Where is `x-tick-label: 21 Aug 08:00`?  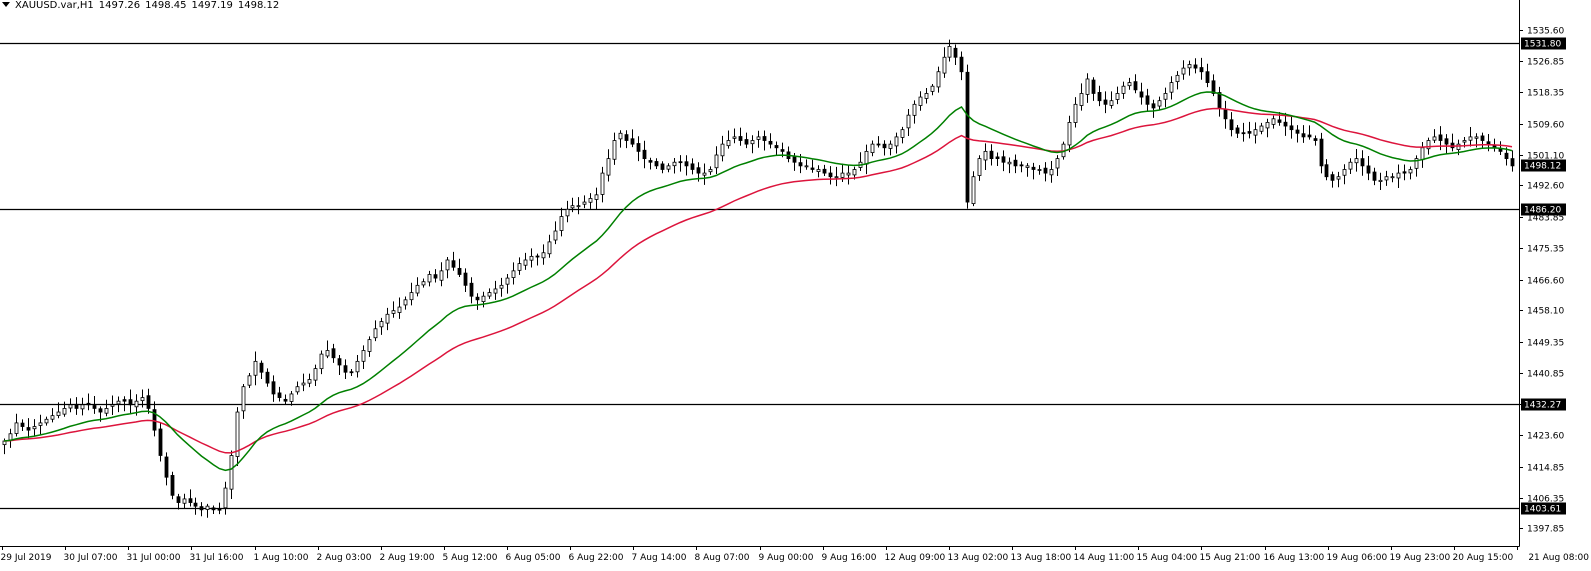 x-tick-label: 21 Aug 08:00 is located at coordinates (1558, 558).